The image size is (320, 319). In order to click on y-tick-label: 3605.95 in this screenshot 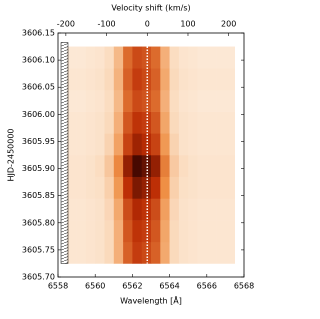, I will do `click(38, 141)`.